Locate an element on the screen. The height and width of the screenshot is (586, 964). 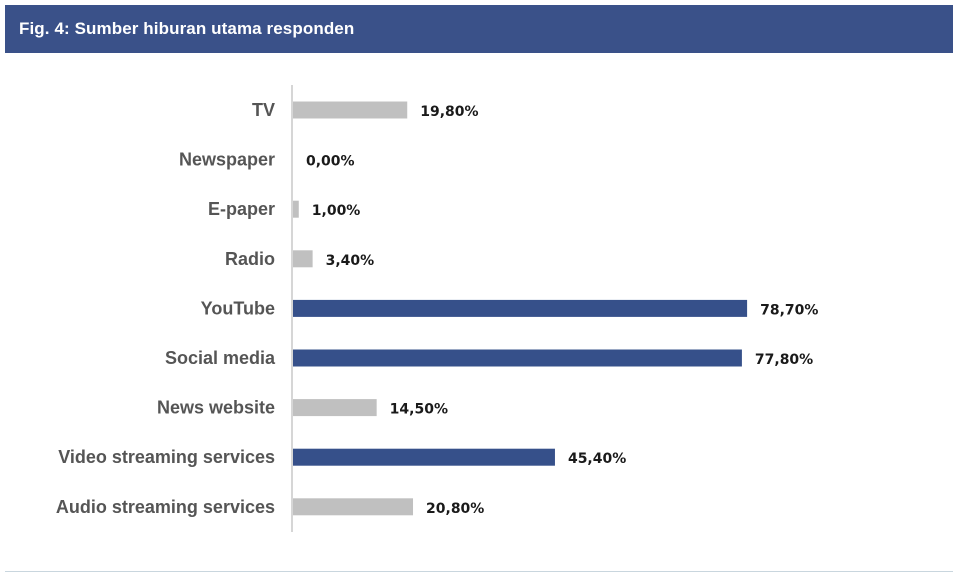
data-label: 1,00% is located at coordinates (336, 211).